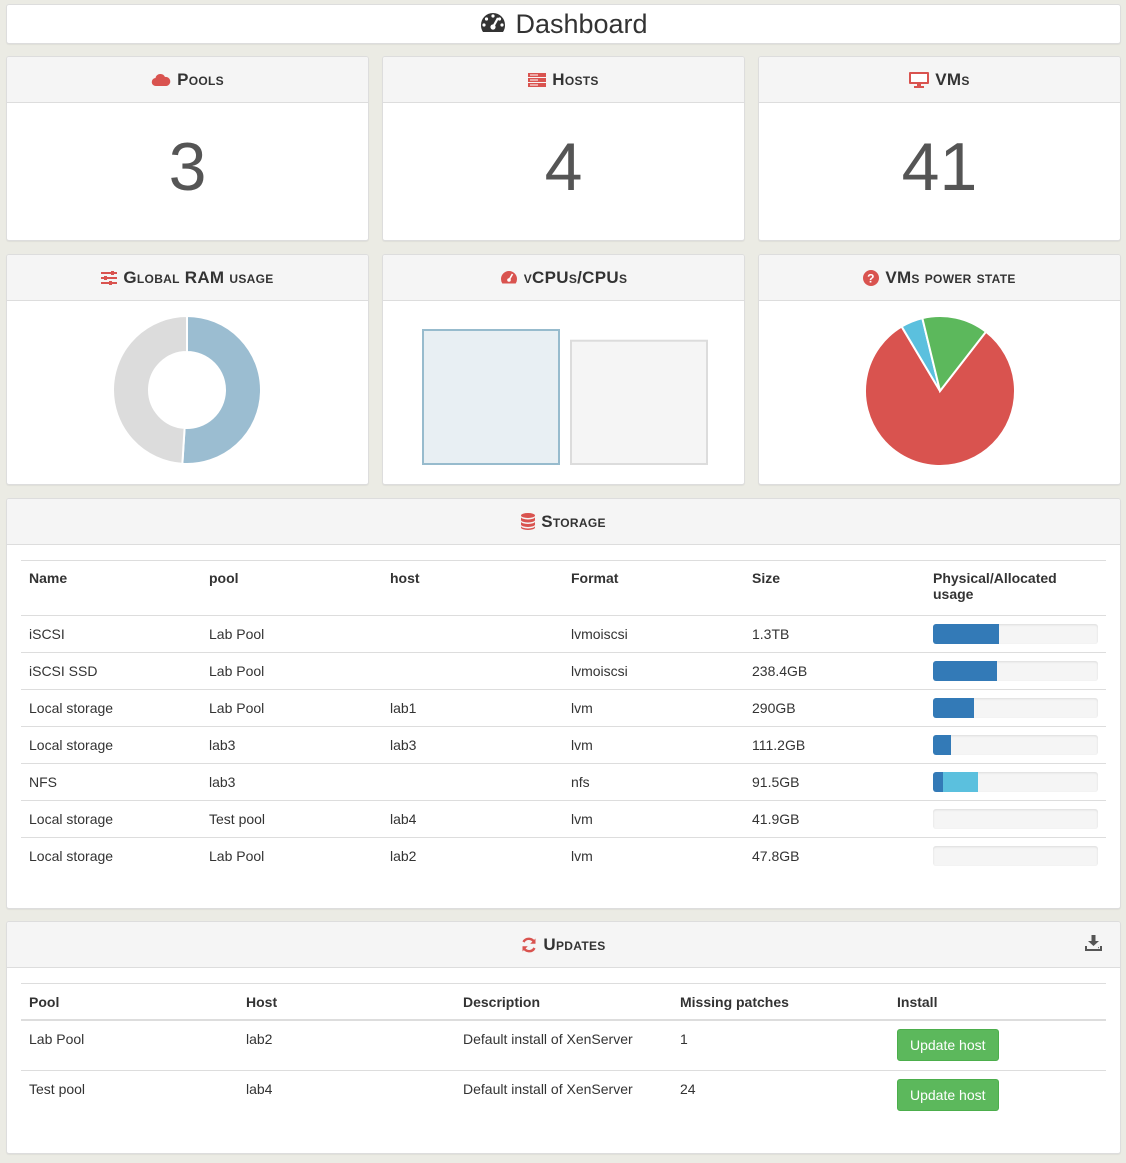  Describe the element at coordinates (111, 671) in the screenshot. I see `storage-cell-name: iSCSI SSD` at that location.